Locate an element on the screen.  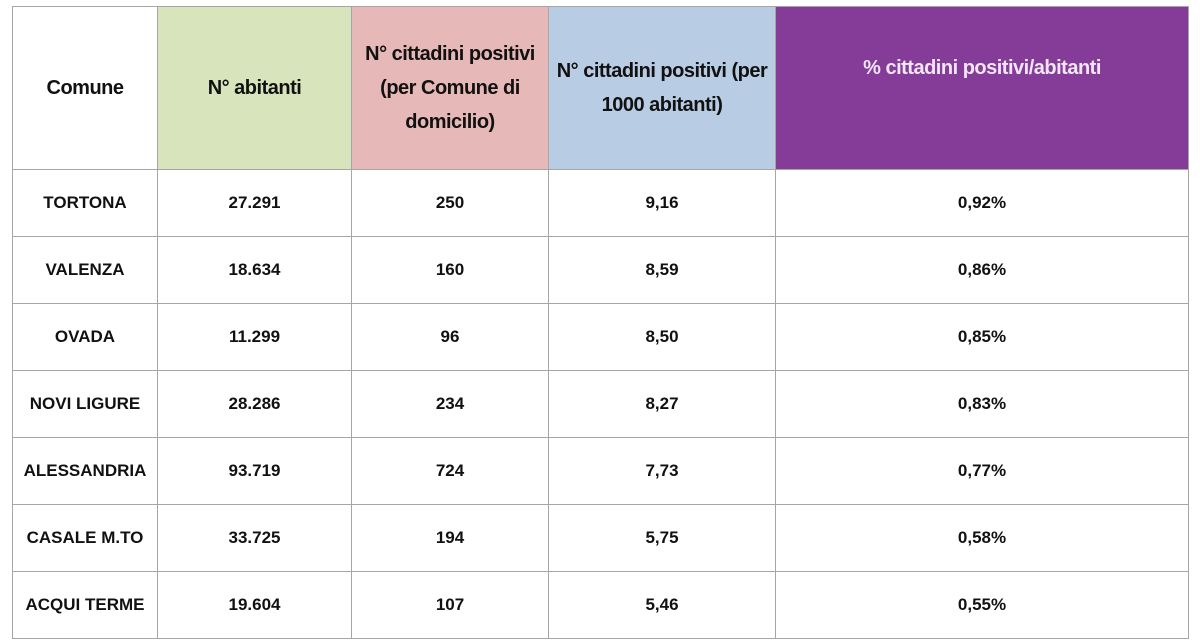
municipality-cell: NOVI LIGURE is located at coordinates (85, 404).